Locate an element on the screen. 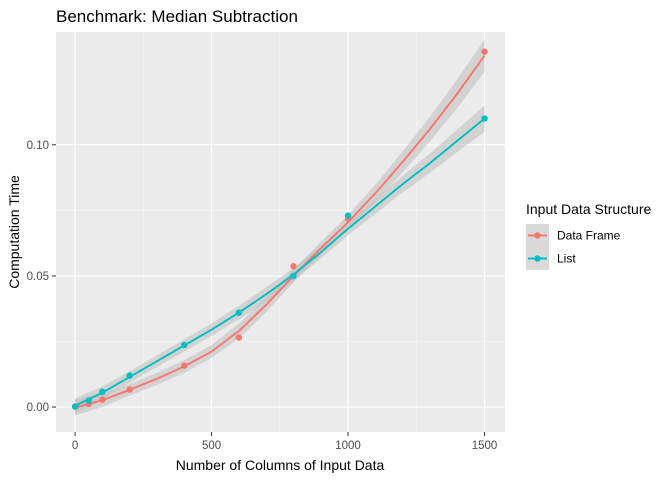 Image resolution: width=672 pixels, height=480 pixels. chart-title: Benchmark: Median Subtraction is located at coordinates (177, 16).